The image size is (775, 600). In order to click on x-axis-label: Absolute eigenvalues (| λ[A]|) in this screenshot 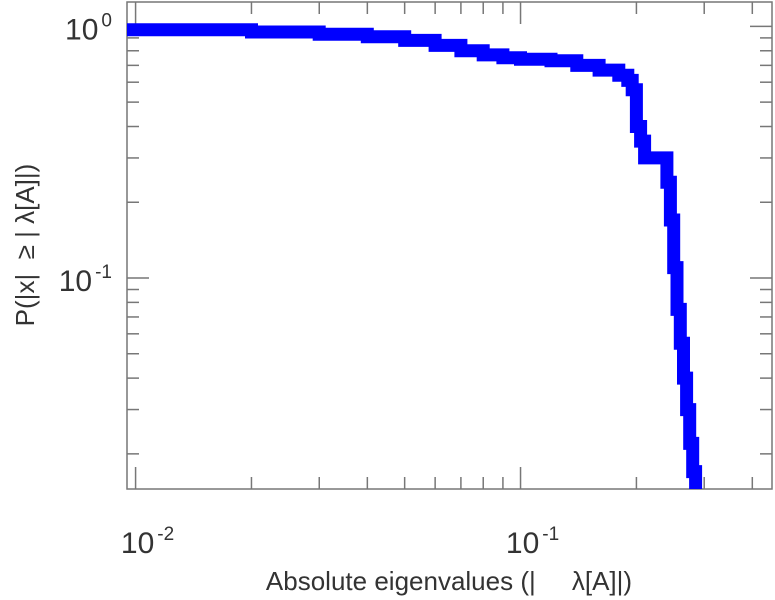, I will do `click(449, 581)`.